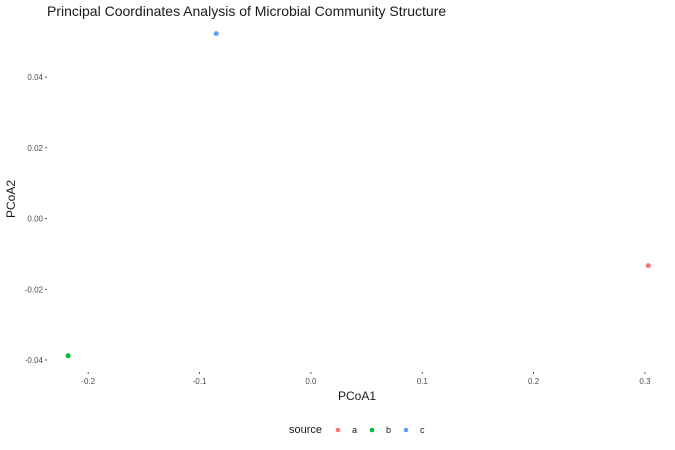 The image size is (675, 450). I want to click on legend-title: source, so click(305, 430).